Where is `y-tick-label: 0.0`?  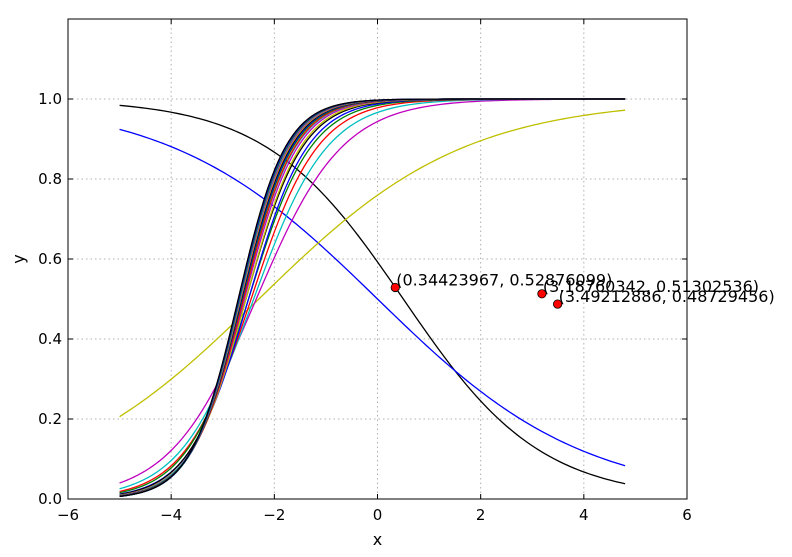 y-tick-label: 0.0 is located at coordinates (50, 499).